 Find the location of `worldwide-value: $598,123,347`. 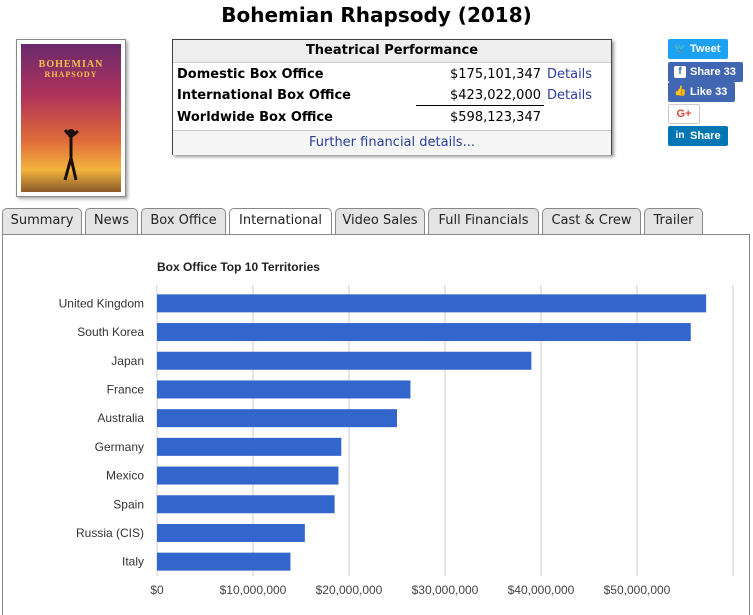

worldwide-value: $598,123,347 is located at coordinates (495, 117).